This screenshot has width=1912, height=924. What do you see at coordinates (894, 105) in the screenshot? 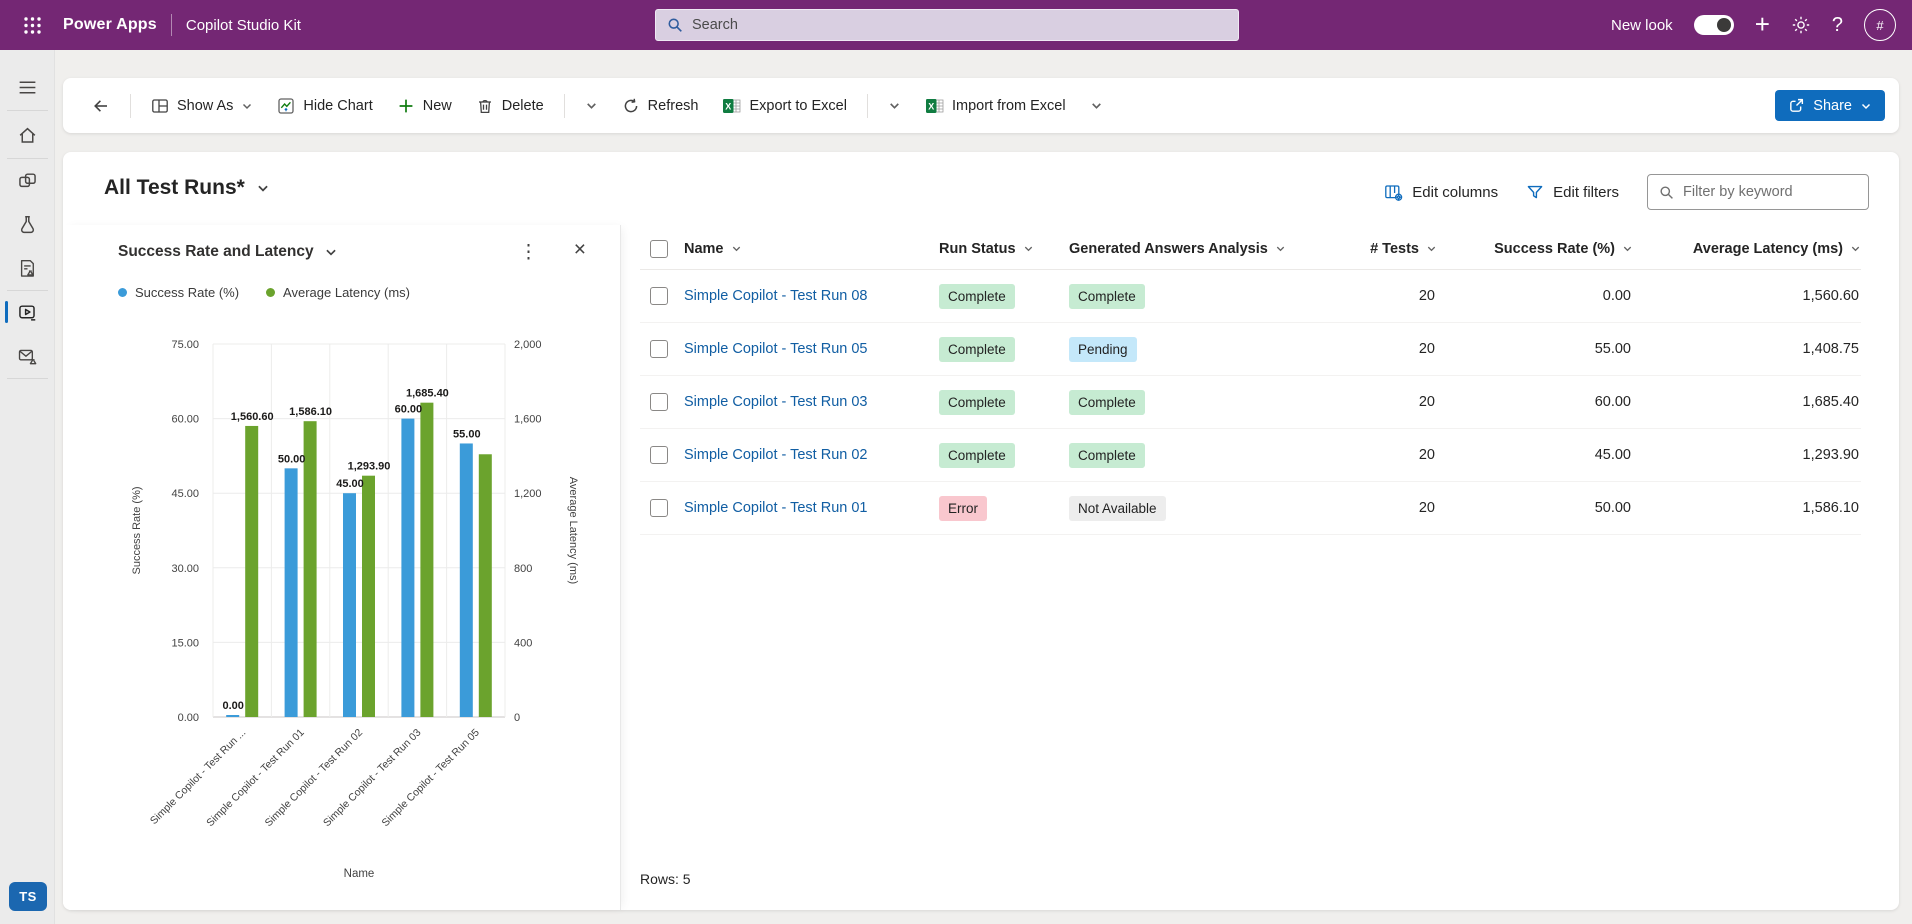
I see `export-overflow-chevron` at bounding box center [894, 105].